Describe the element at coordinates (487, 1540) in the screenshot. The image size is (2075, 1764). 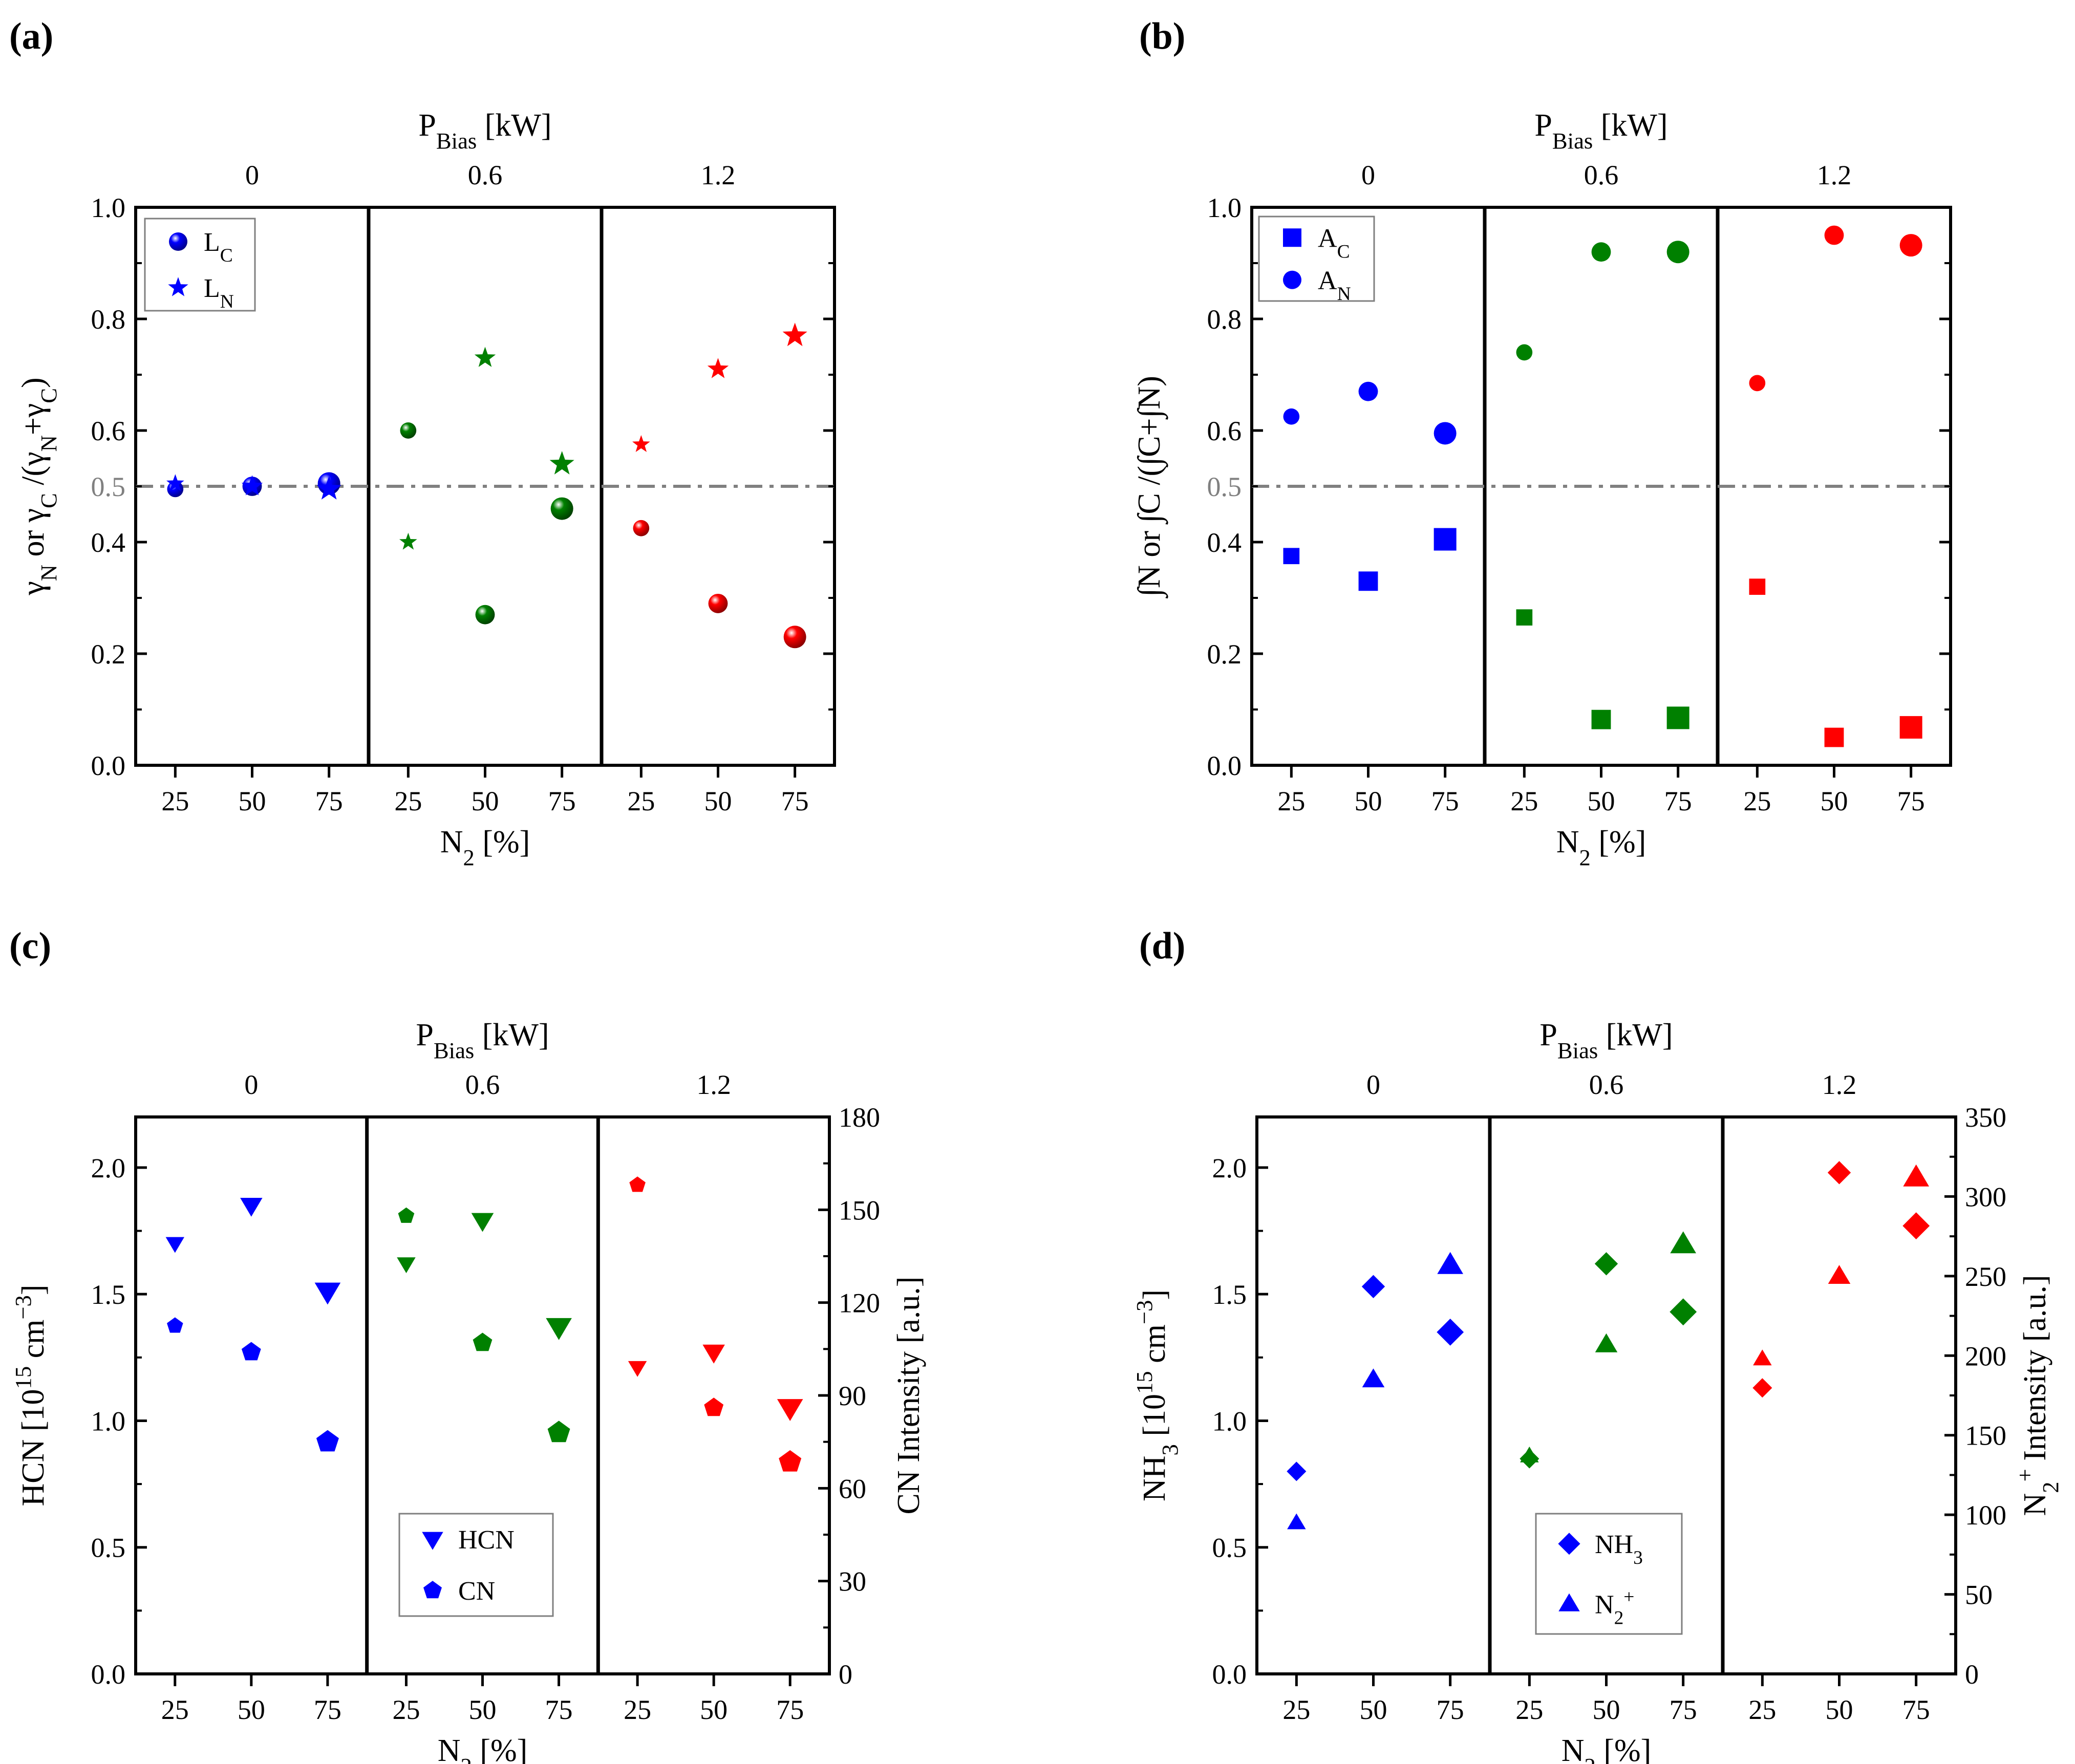
I see `legend-label: HCN` at that location.